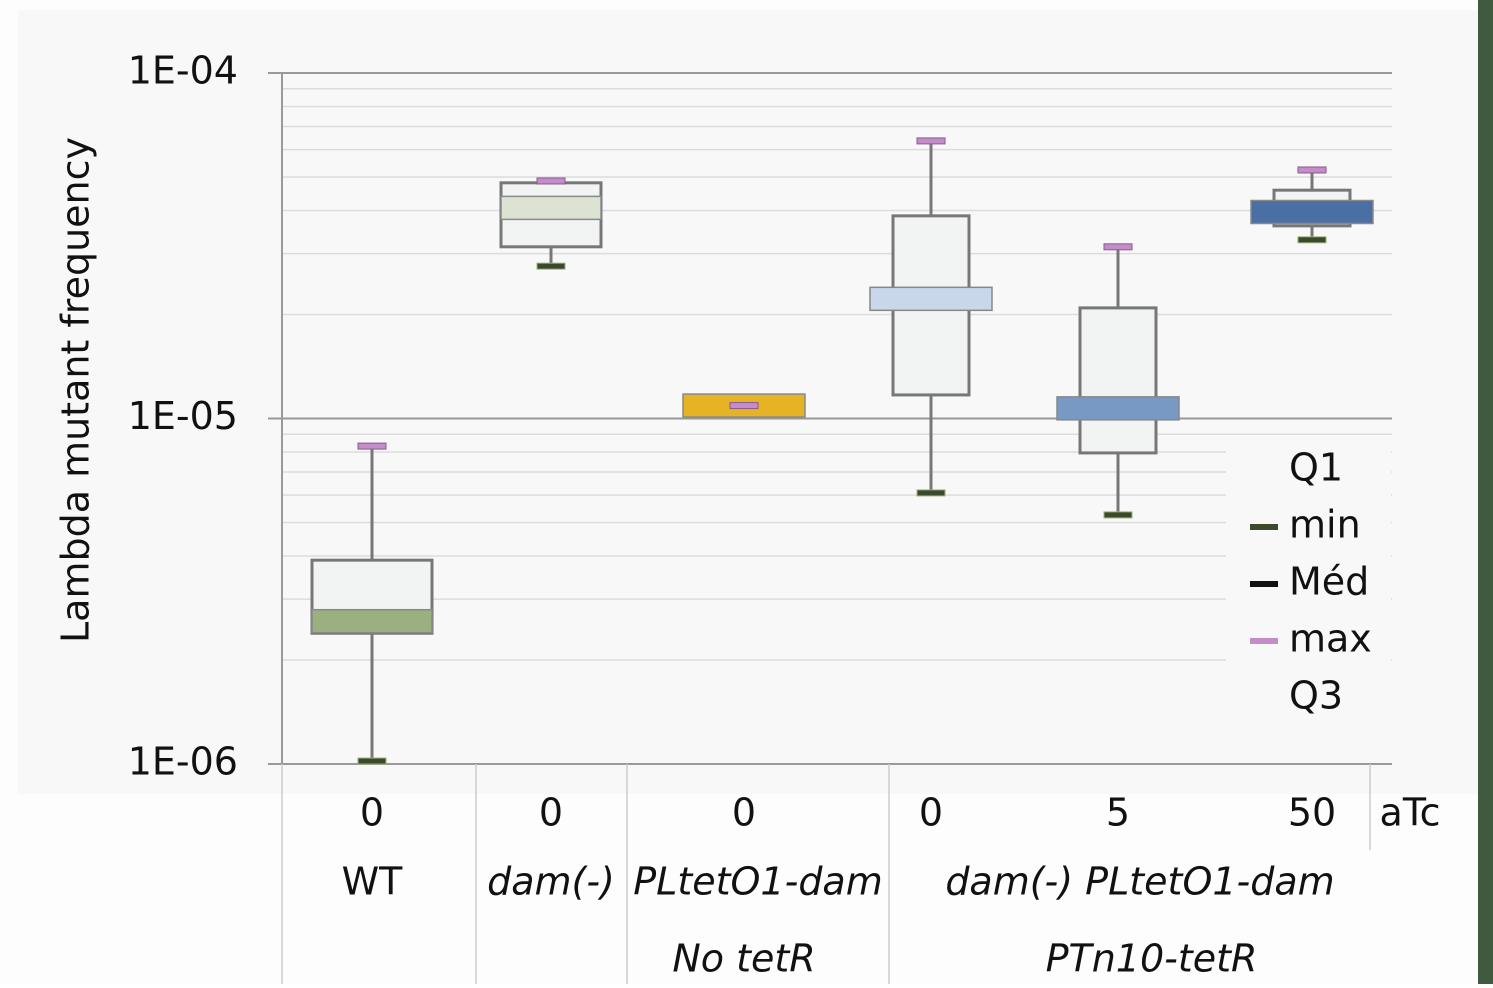 This screenshot has height=988, width=1493. What do you see at coordinates (1312, 813) in the screenshot?
I see `x-tick-label: 50` at bounding box center [1312, 813].